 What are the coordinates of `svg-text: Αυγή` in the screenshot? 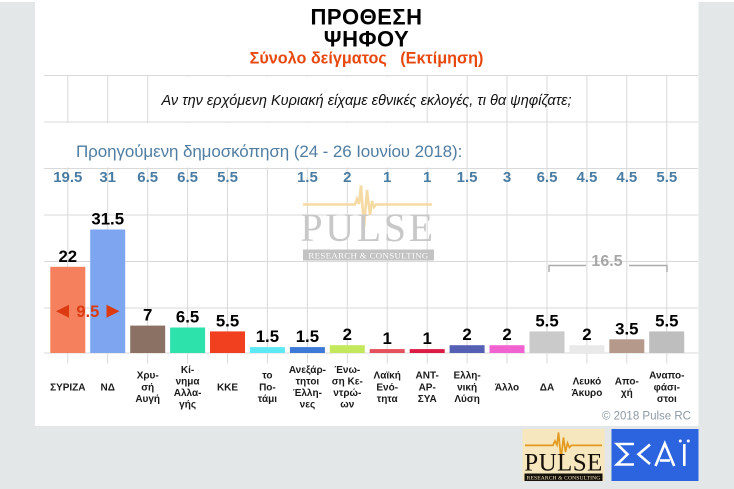 It's located at (147, 399).